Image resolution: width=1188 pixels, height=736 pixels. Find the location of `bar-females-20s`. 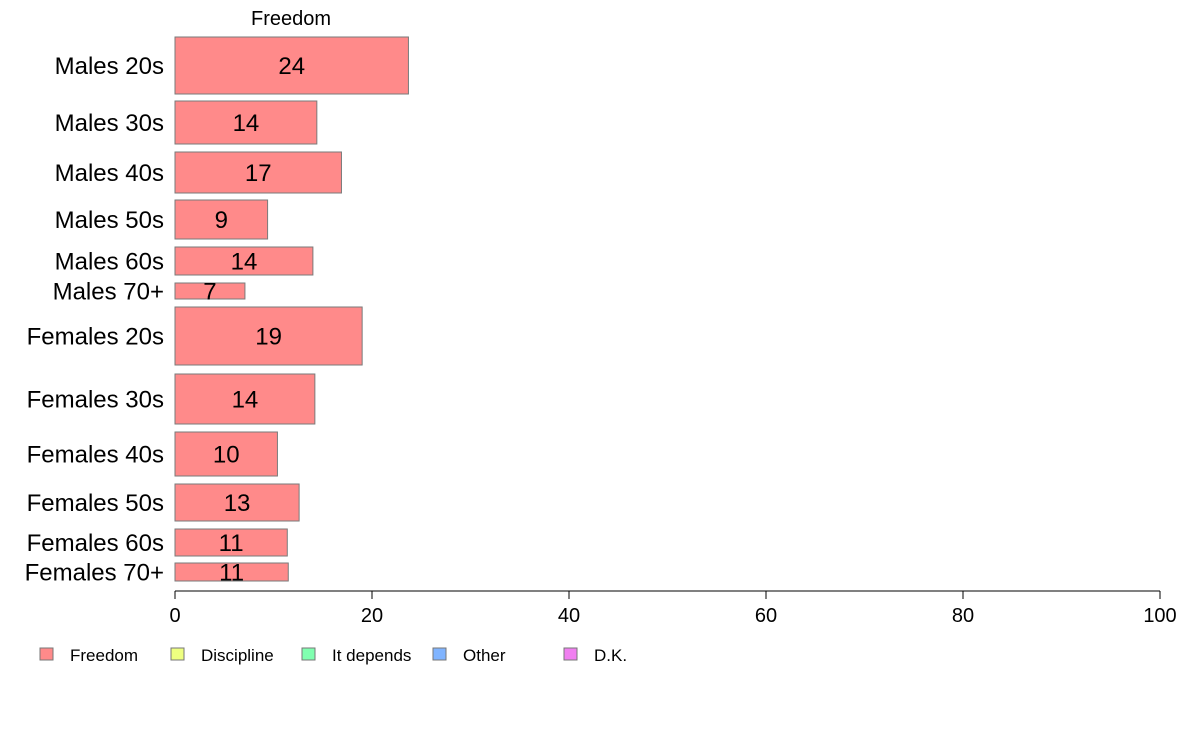

bar-females-20s is located at coordinates (268, 336).